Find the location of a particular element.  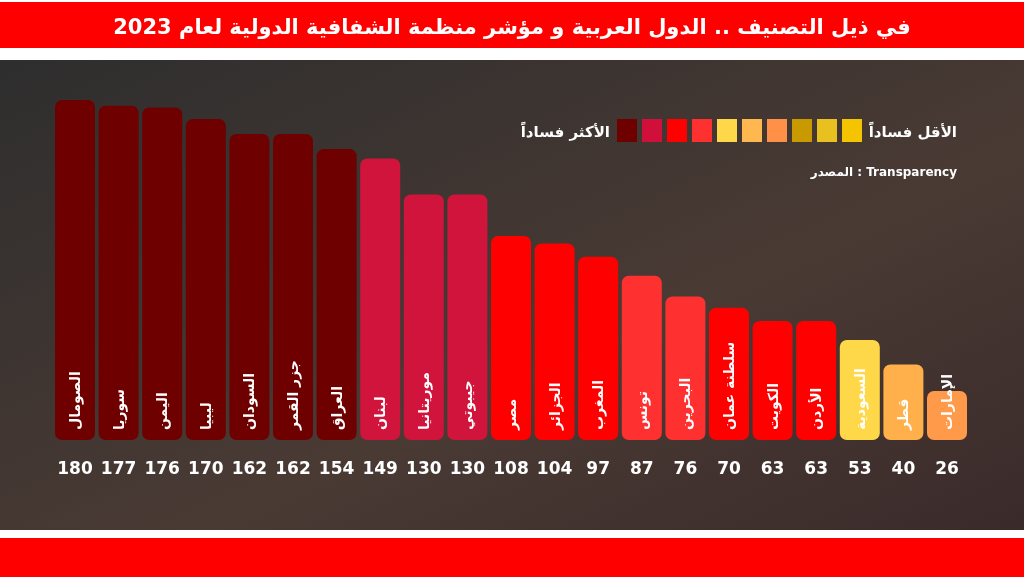

x-tick-label: الأردن is located at coordinates (816, 408).